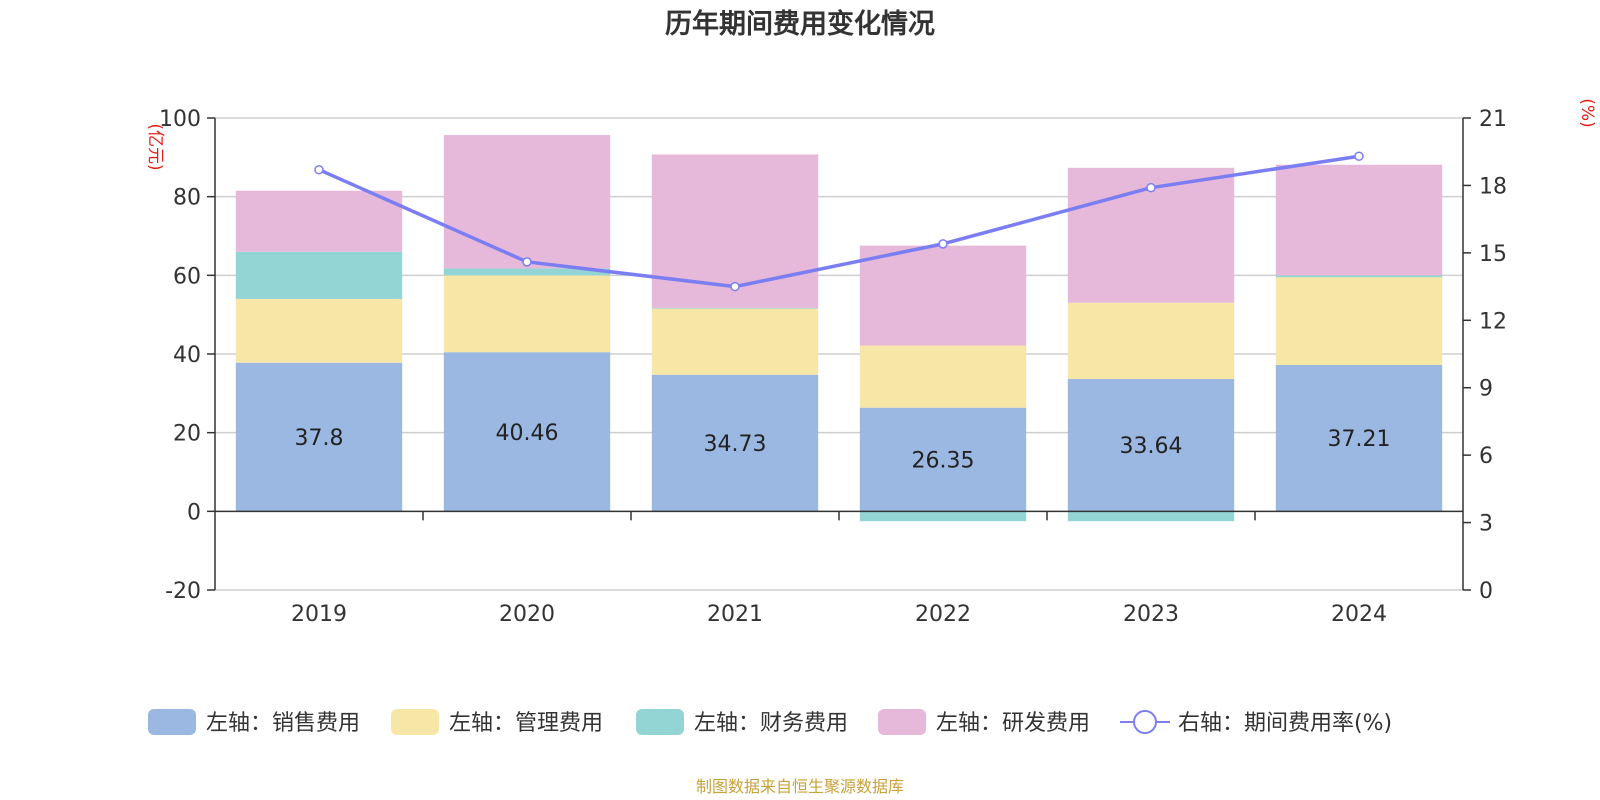 This screenshot has width=1600, height=800. What do you see at coordinates (1486, 456) in the screenshot?
I see `right-tick-label: 6` at bounding box center [1486, 456].